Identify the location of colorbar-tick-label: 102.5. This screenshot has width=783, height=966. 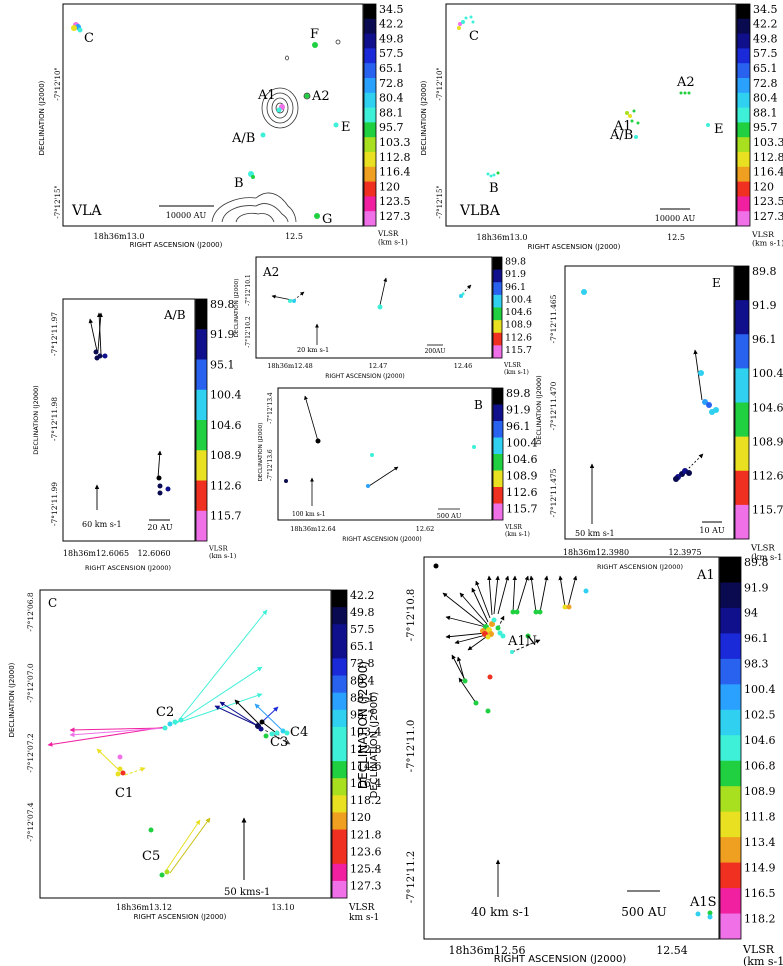
(760, 715).